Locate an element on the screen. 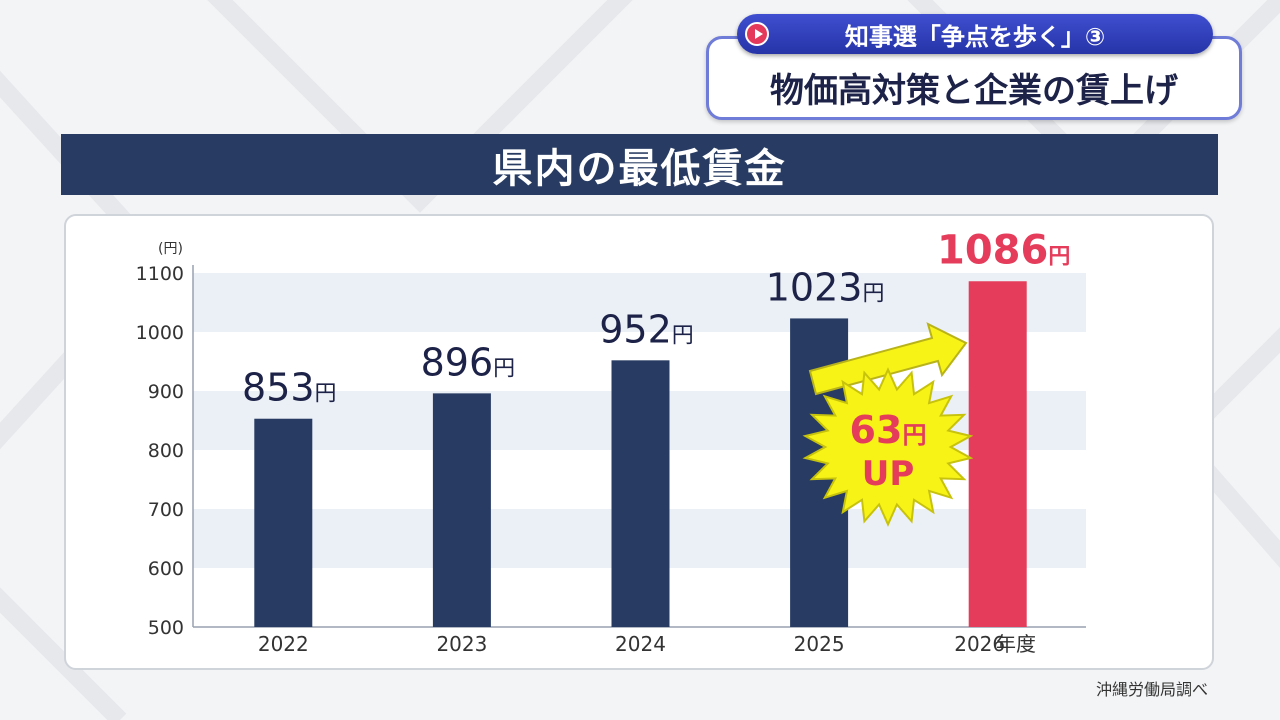 The height and width of the screenshot is (720, 1280). caption-tagline: 知事選「争点を歩く」③ is located at coordinates (975, 34).